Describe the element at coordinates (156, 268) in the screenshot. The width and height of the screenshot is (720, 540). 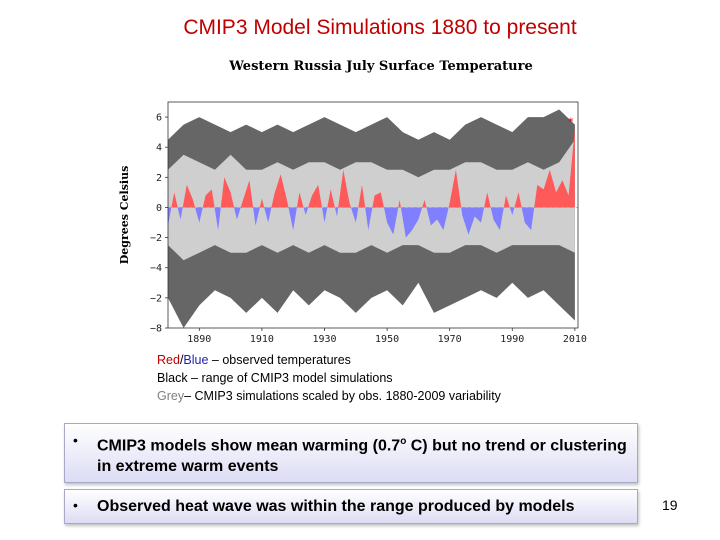
I see `y-tick-label: −4` at that location.